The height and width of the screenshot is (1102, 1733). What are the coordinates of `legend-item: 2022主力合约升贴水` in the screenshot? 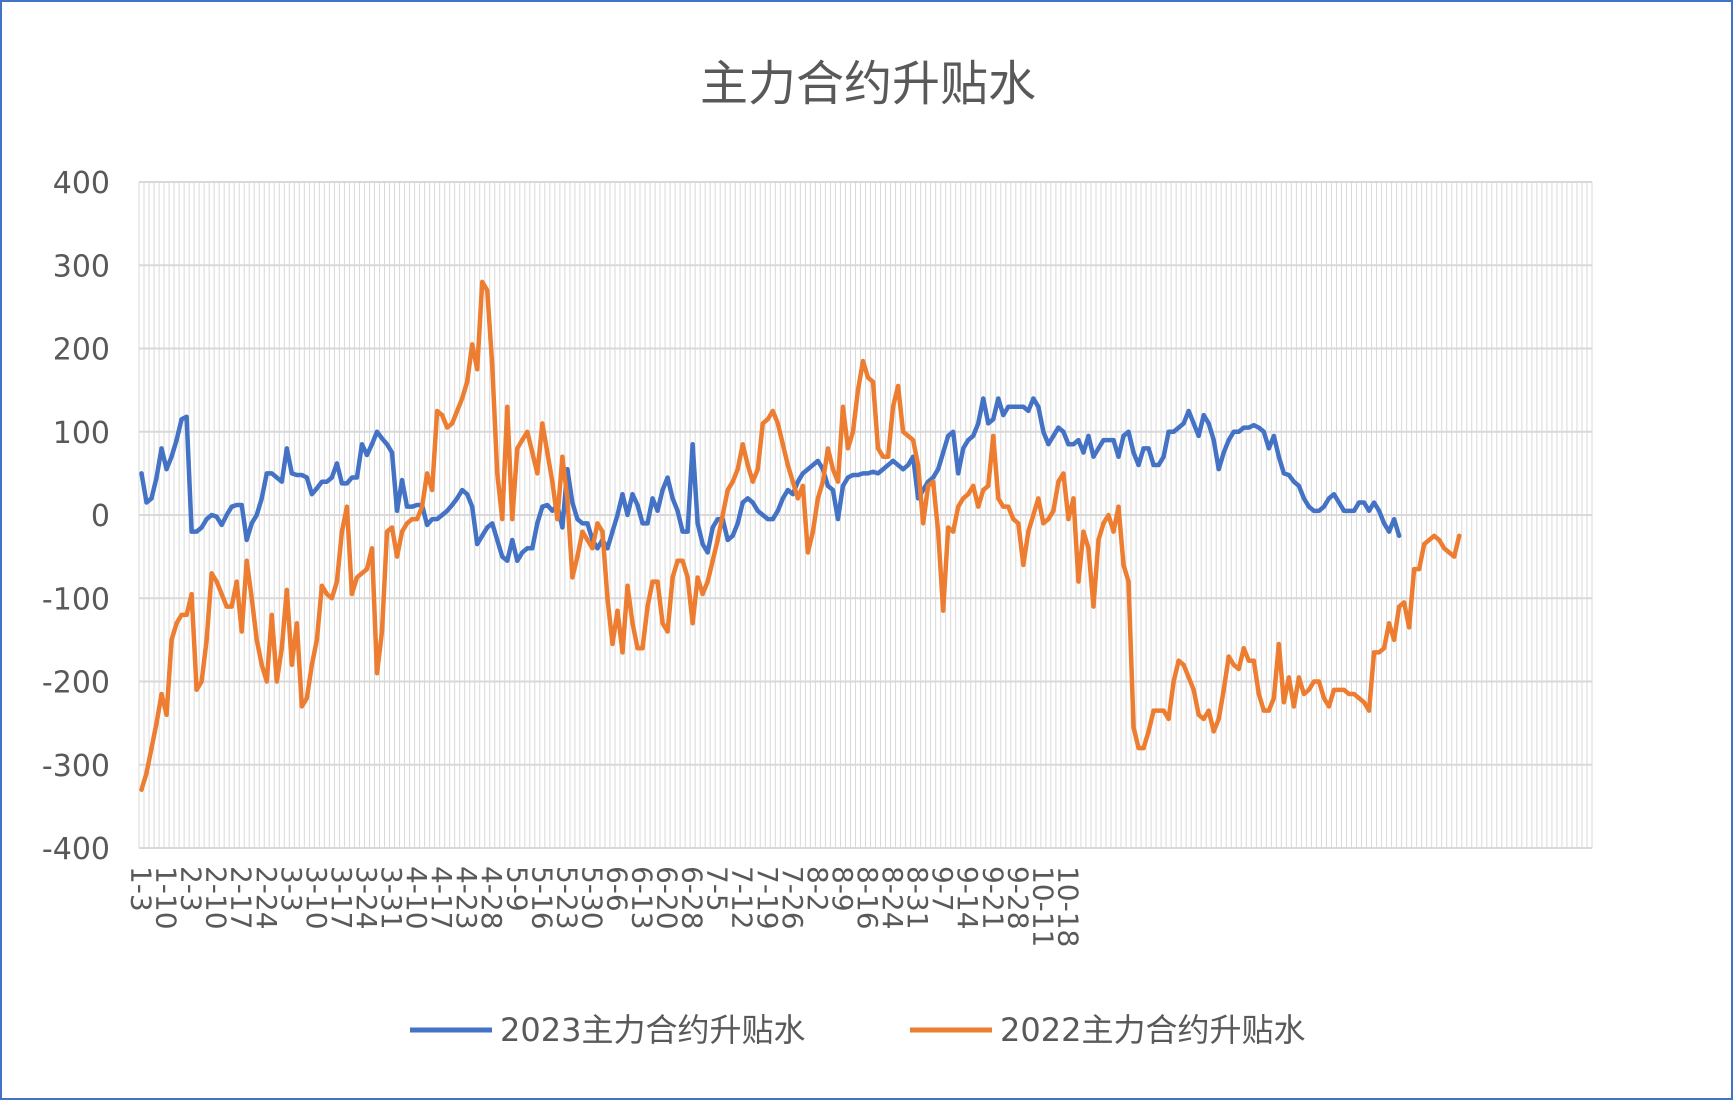 It's located at (1107, 1030).